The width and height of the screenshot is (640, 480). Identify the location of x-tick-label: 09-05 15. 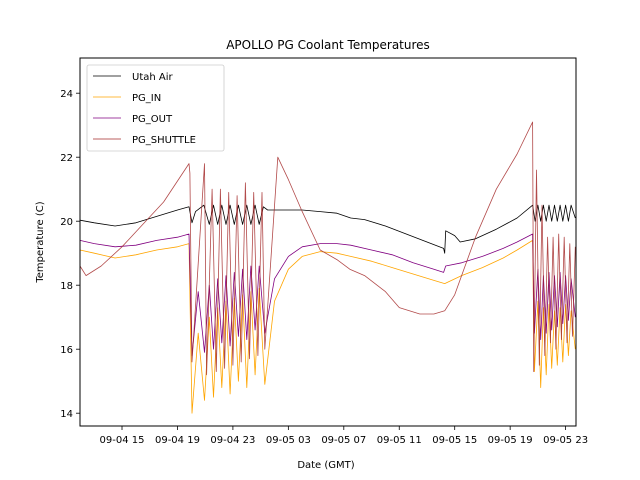
(454, 440).